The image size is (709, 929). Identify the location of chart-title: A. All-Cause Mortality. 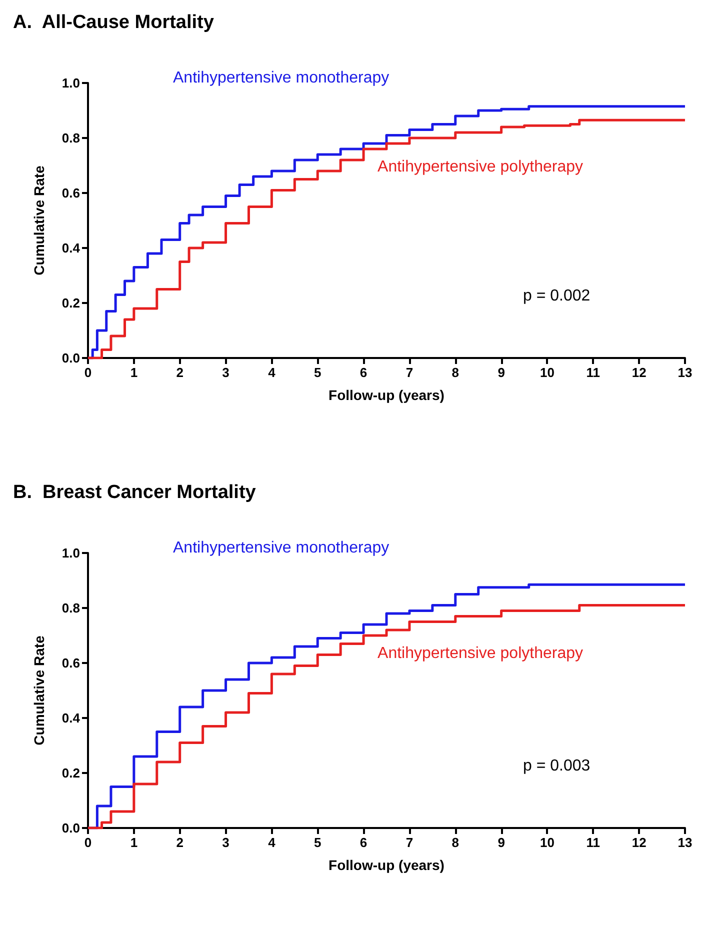
(113, 22).